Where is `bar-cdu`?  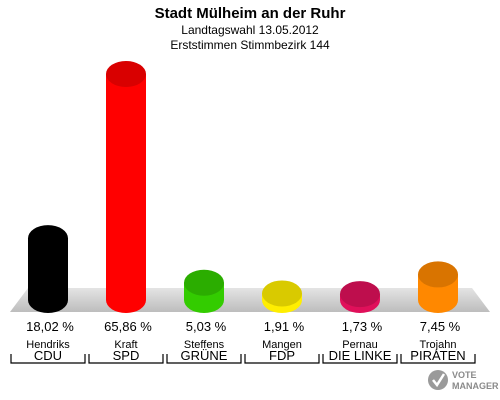 bar-cdu is located at coordinates (48, 269).